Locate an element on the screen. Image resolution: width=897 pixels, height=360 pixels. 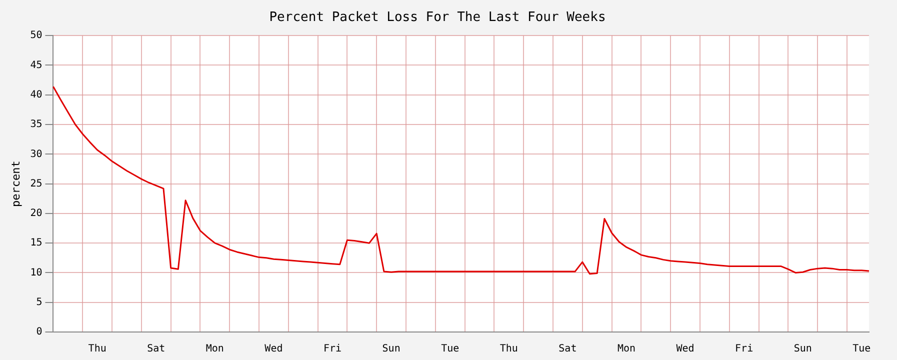
y-axis-title: percent is located at coordinates (15, 183).